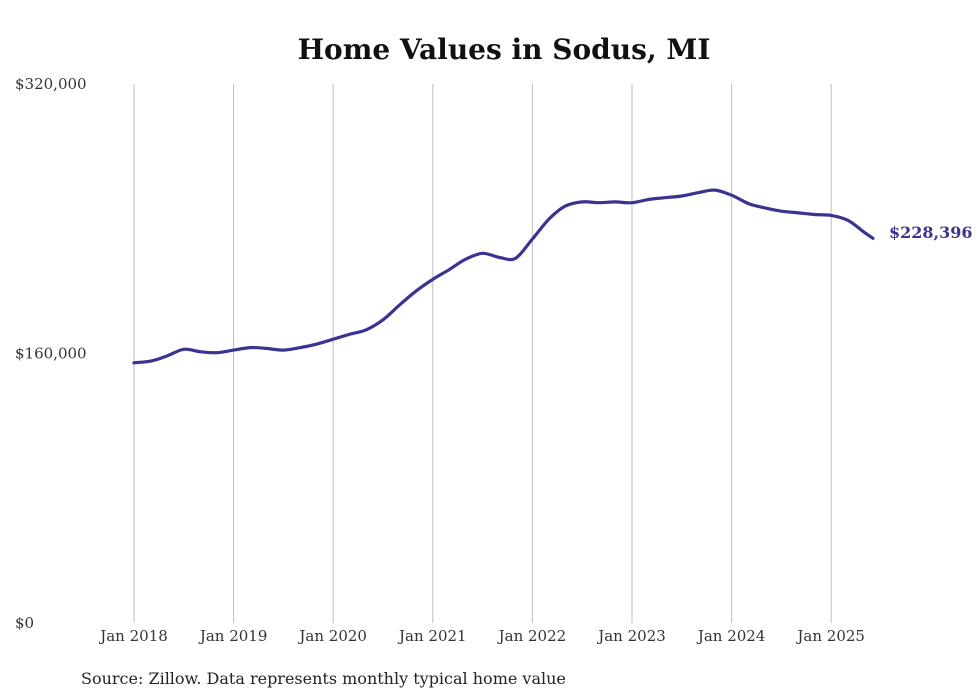  What do you see at coordinates (830, 636) in the screenshot?
I see `x-tick-label: Jan 2025` at bounding box center [830, 636].